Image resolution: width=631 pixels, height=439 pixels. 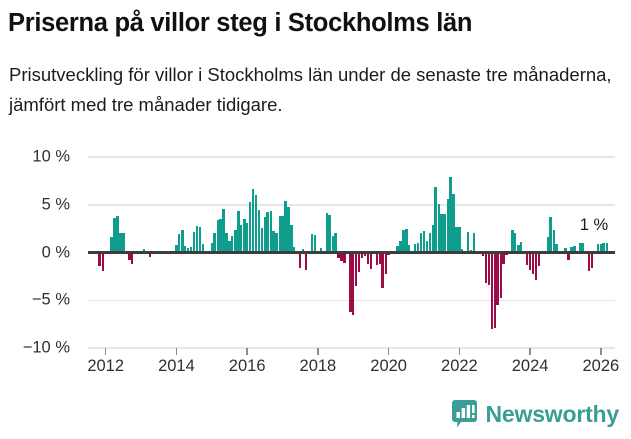 What do you see at coordinates (51, 156) in the screenshot?
I see `y-axis-tick-label: 10 %` at bounding box center [51, 156].